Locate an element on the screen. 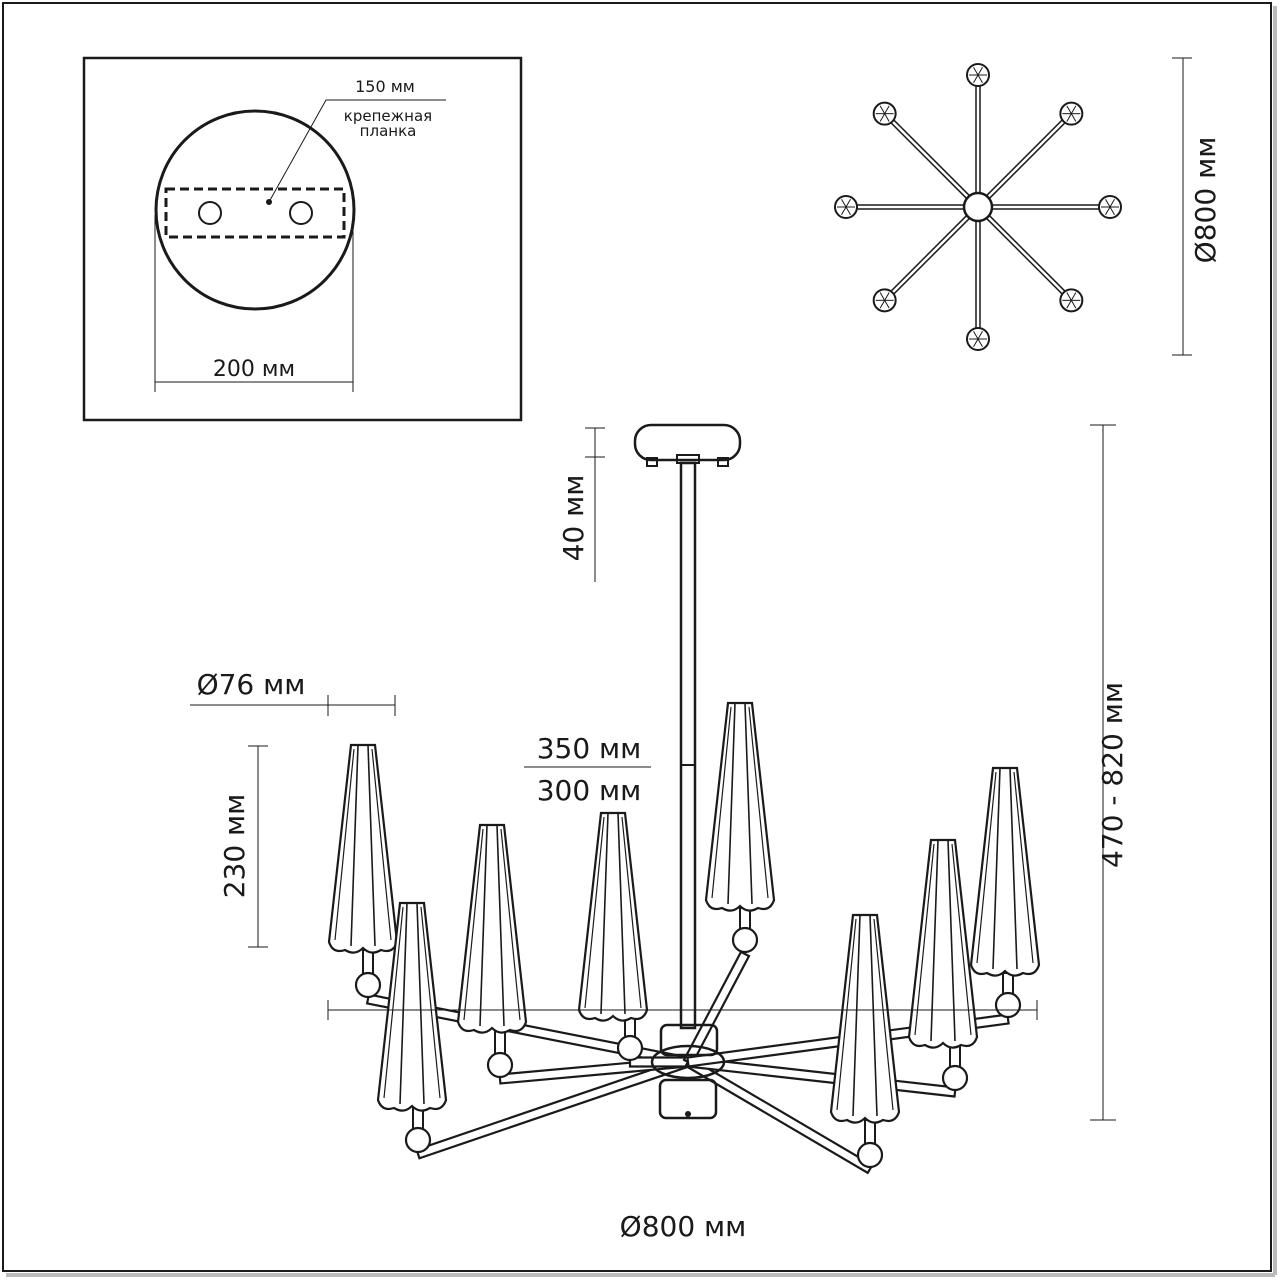 This screenshot has height=1280, width=1280. canopy-height-label: 40 мм is located at coordinates (573, 518).